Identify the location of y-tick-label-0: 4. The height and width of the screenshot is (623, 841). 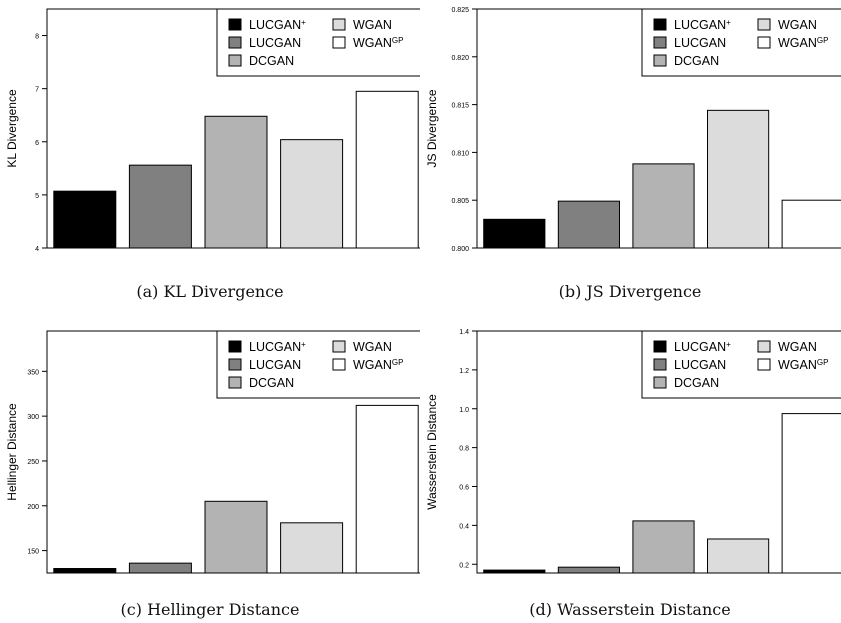
(37, 249).